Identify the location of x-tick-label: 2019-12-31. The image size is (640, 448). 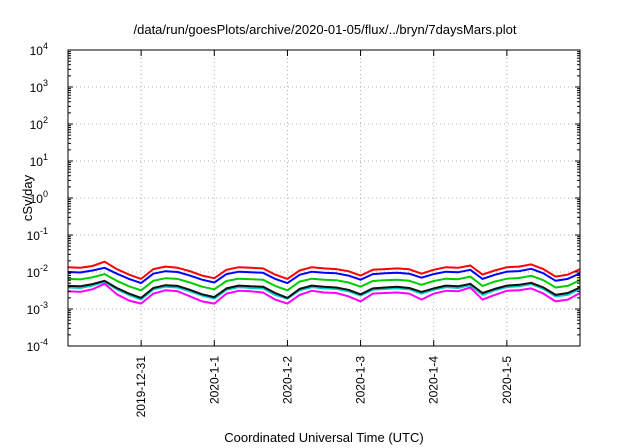
(141, 387).